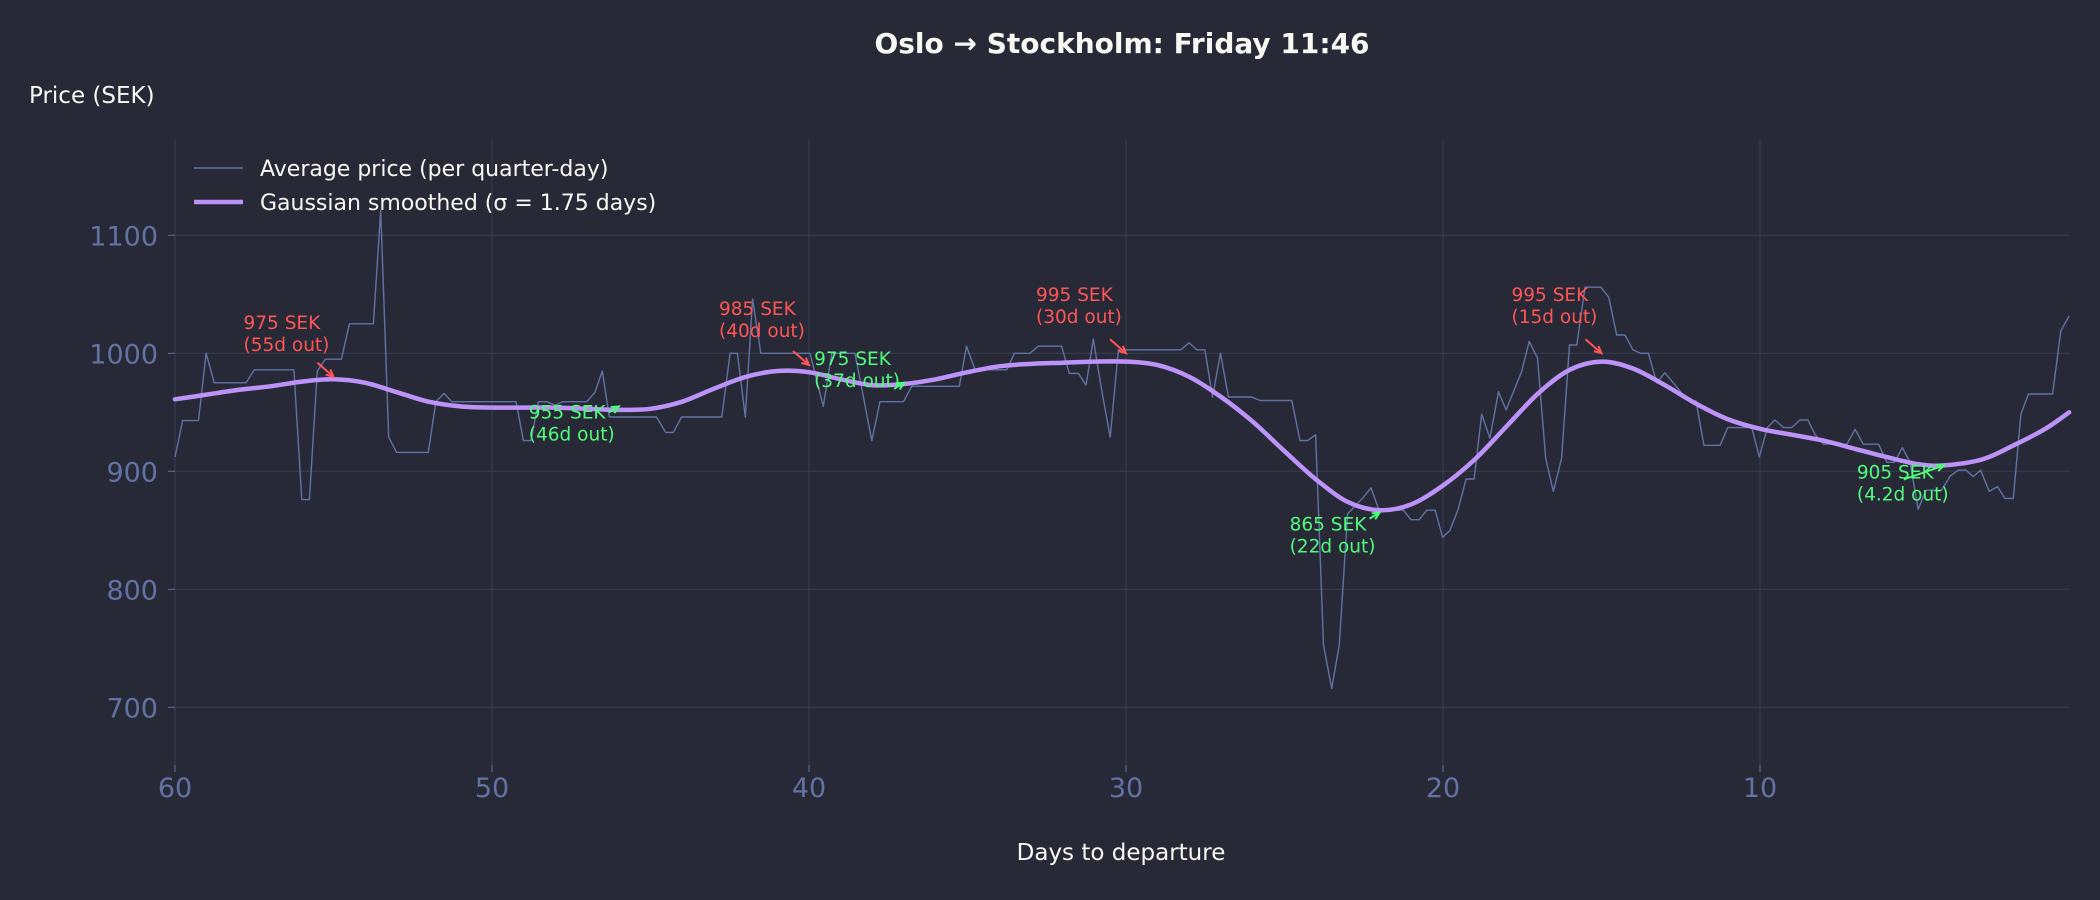  Describe the element at coordinates (92, 96) in the screenshot. I see `y-axis-label: Price (SEK)` at that location.